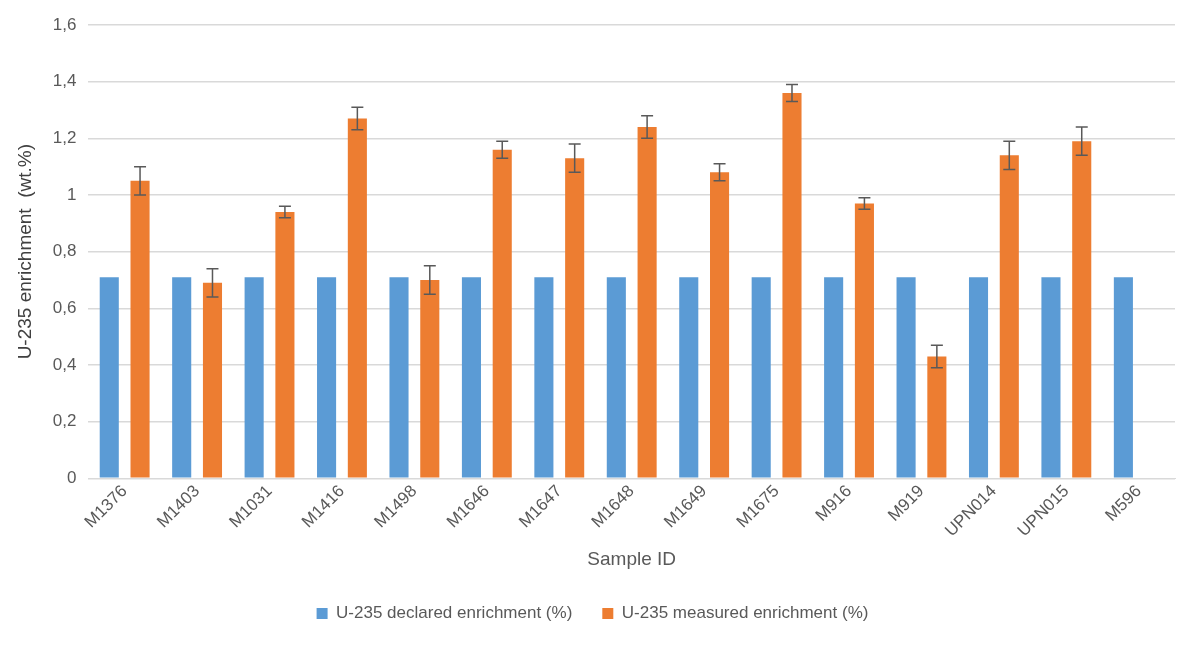 The height and width of the screenshot is (647, 1200). What do you see at coordinates (24, 251) in the screenshot?
I see `y-axis-title: U-235 enrichment (wt.%)` at bounding box center [24, 251].